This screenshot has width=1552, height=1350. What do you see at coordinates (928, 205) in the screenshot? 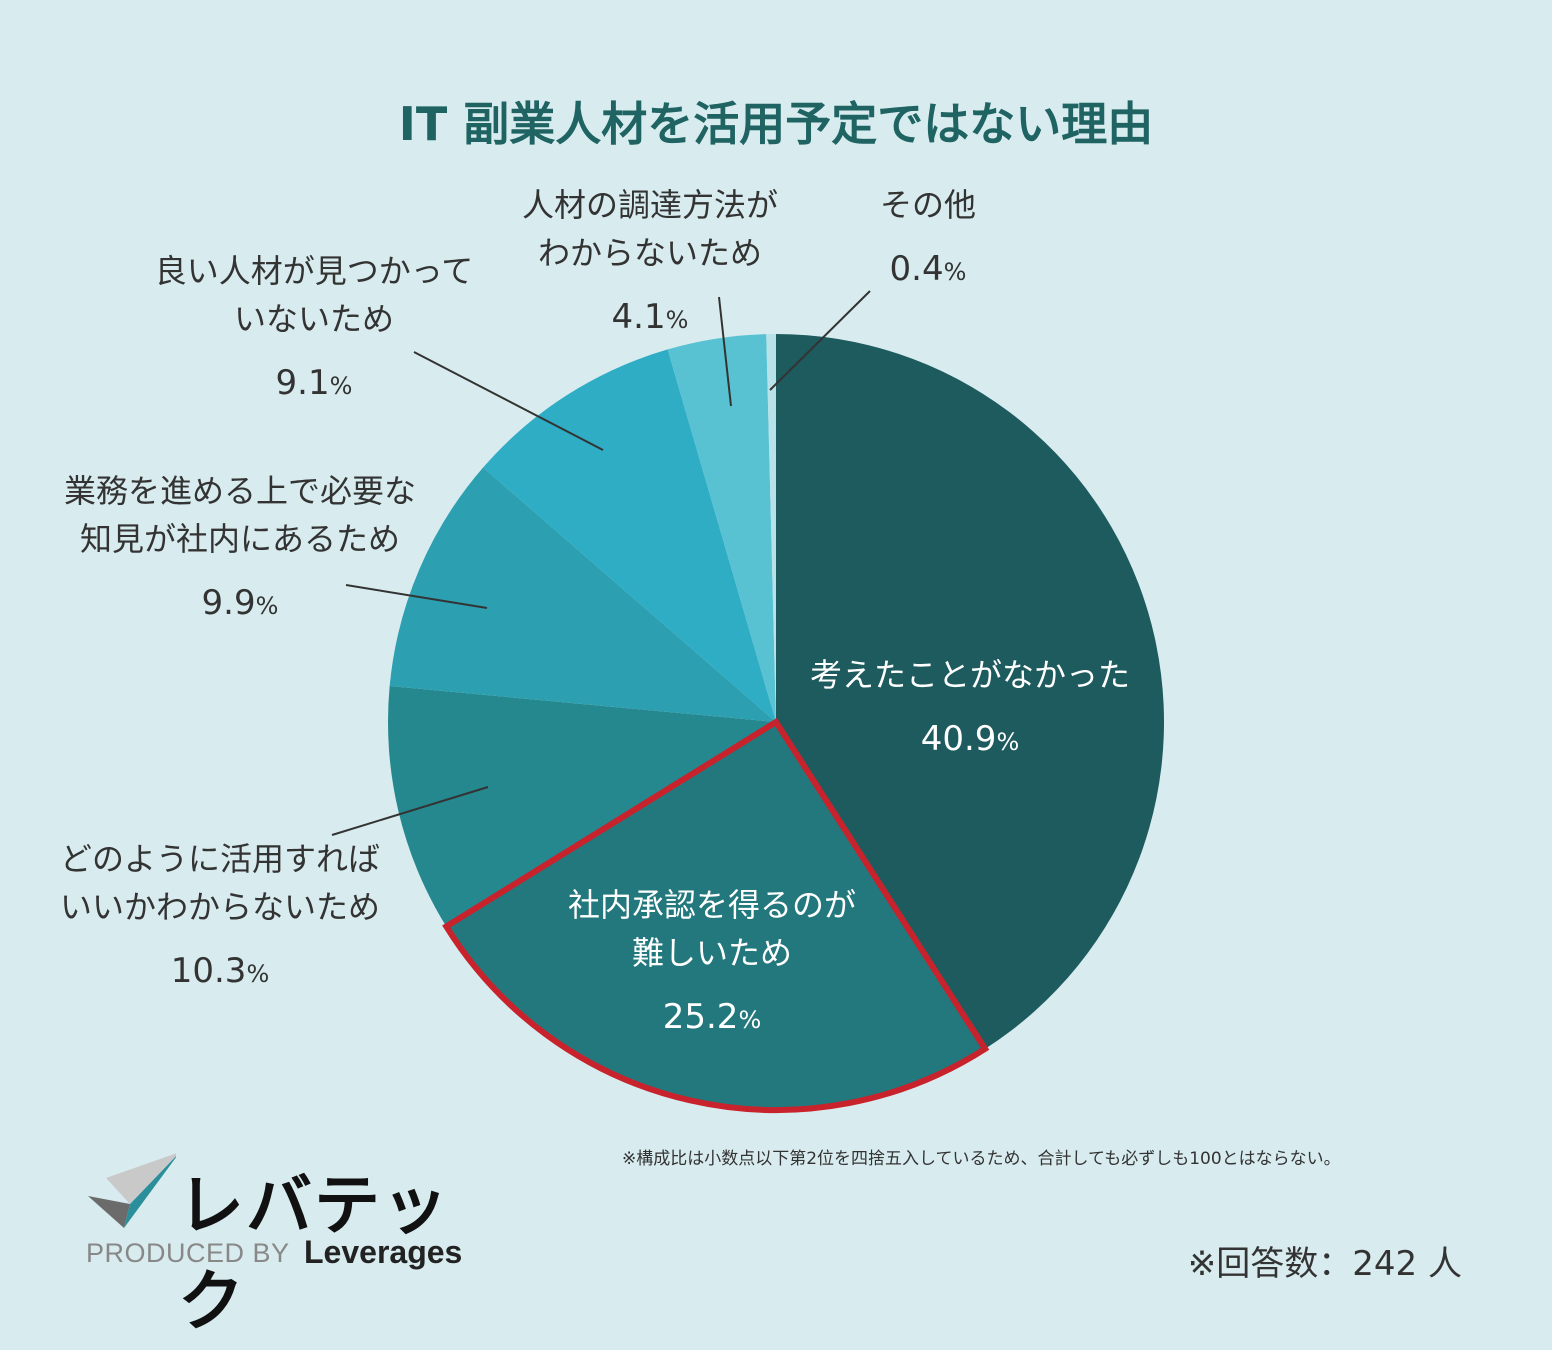
I see `slice-label-7-line-1: その他` at bounding box center [928, 205].